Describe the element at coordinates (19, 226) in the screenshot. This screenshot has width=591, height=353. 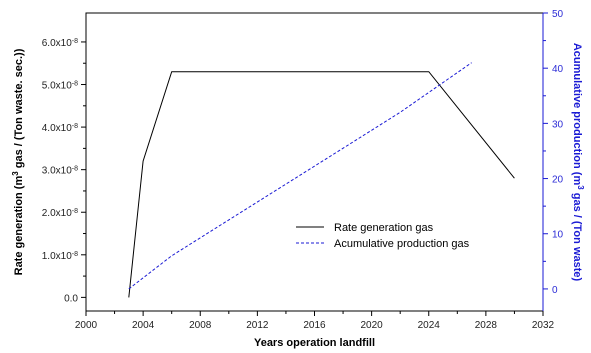
I see `left-y-title-part-1: Rate generation (m` at that location.